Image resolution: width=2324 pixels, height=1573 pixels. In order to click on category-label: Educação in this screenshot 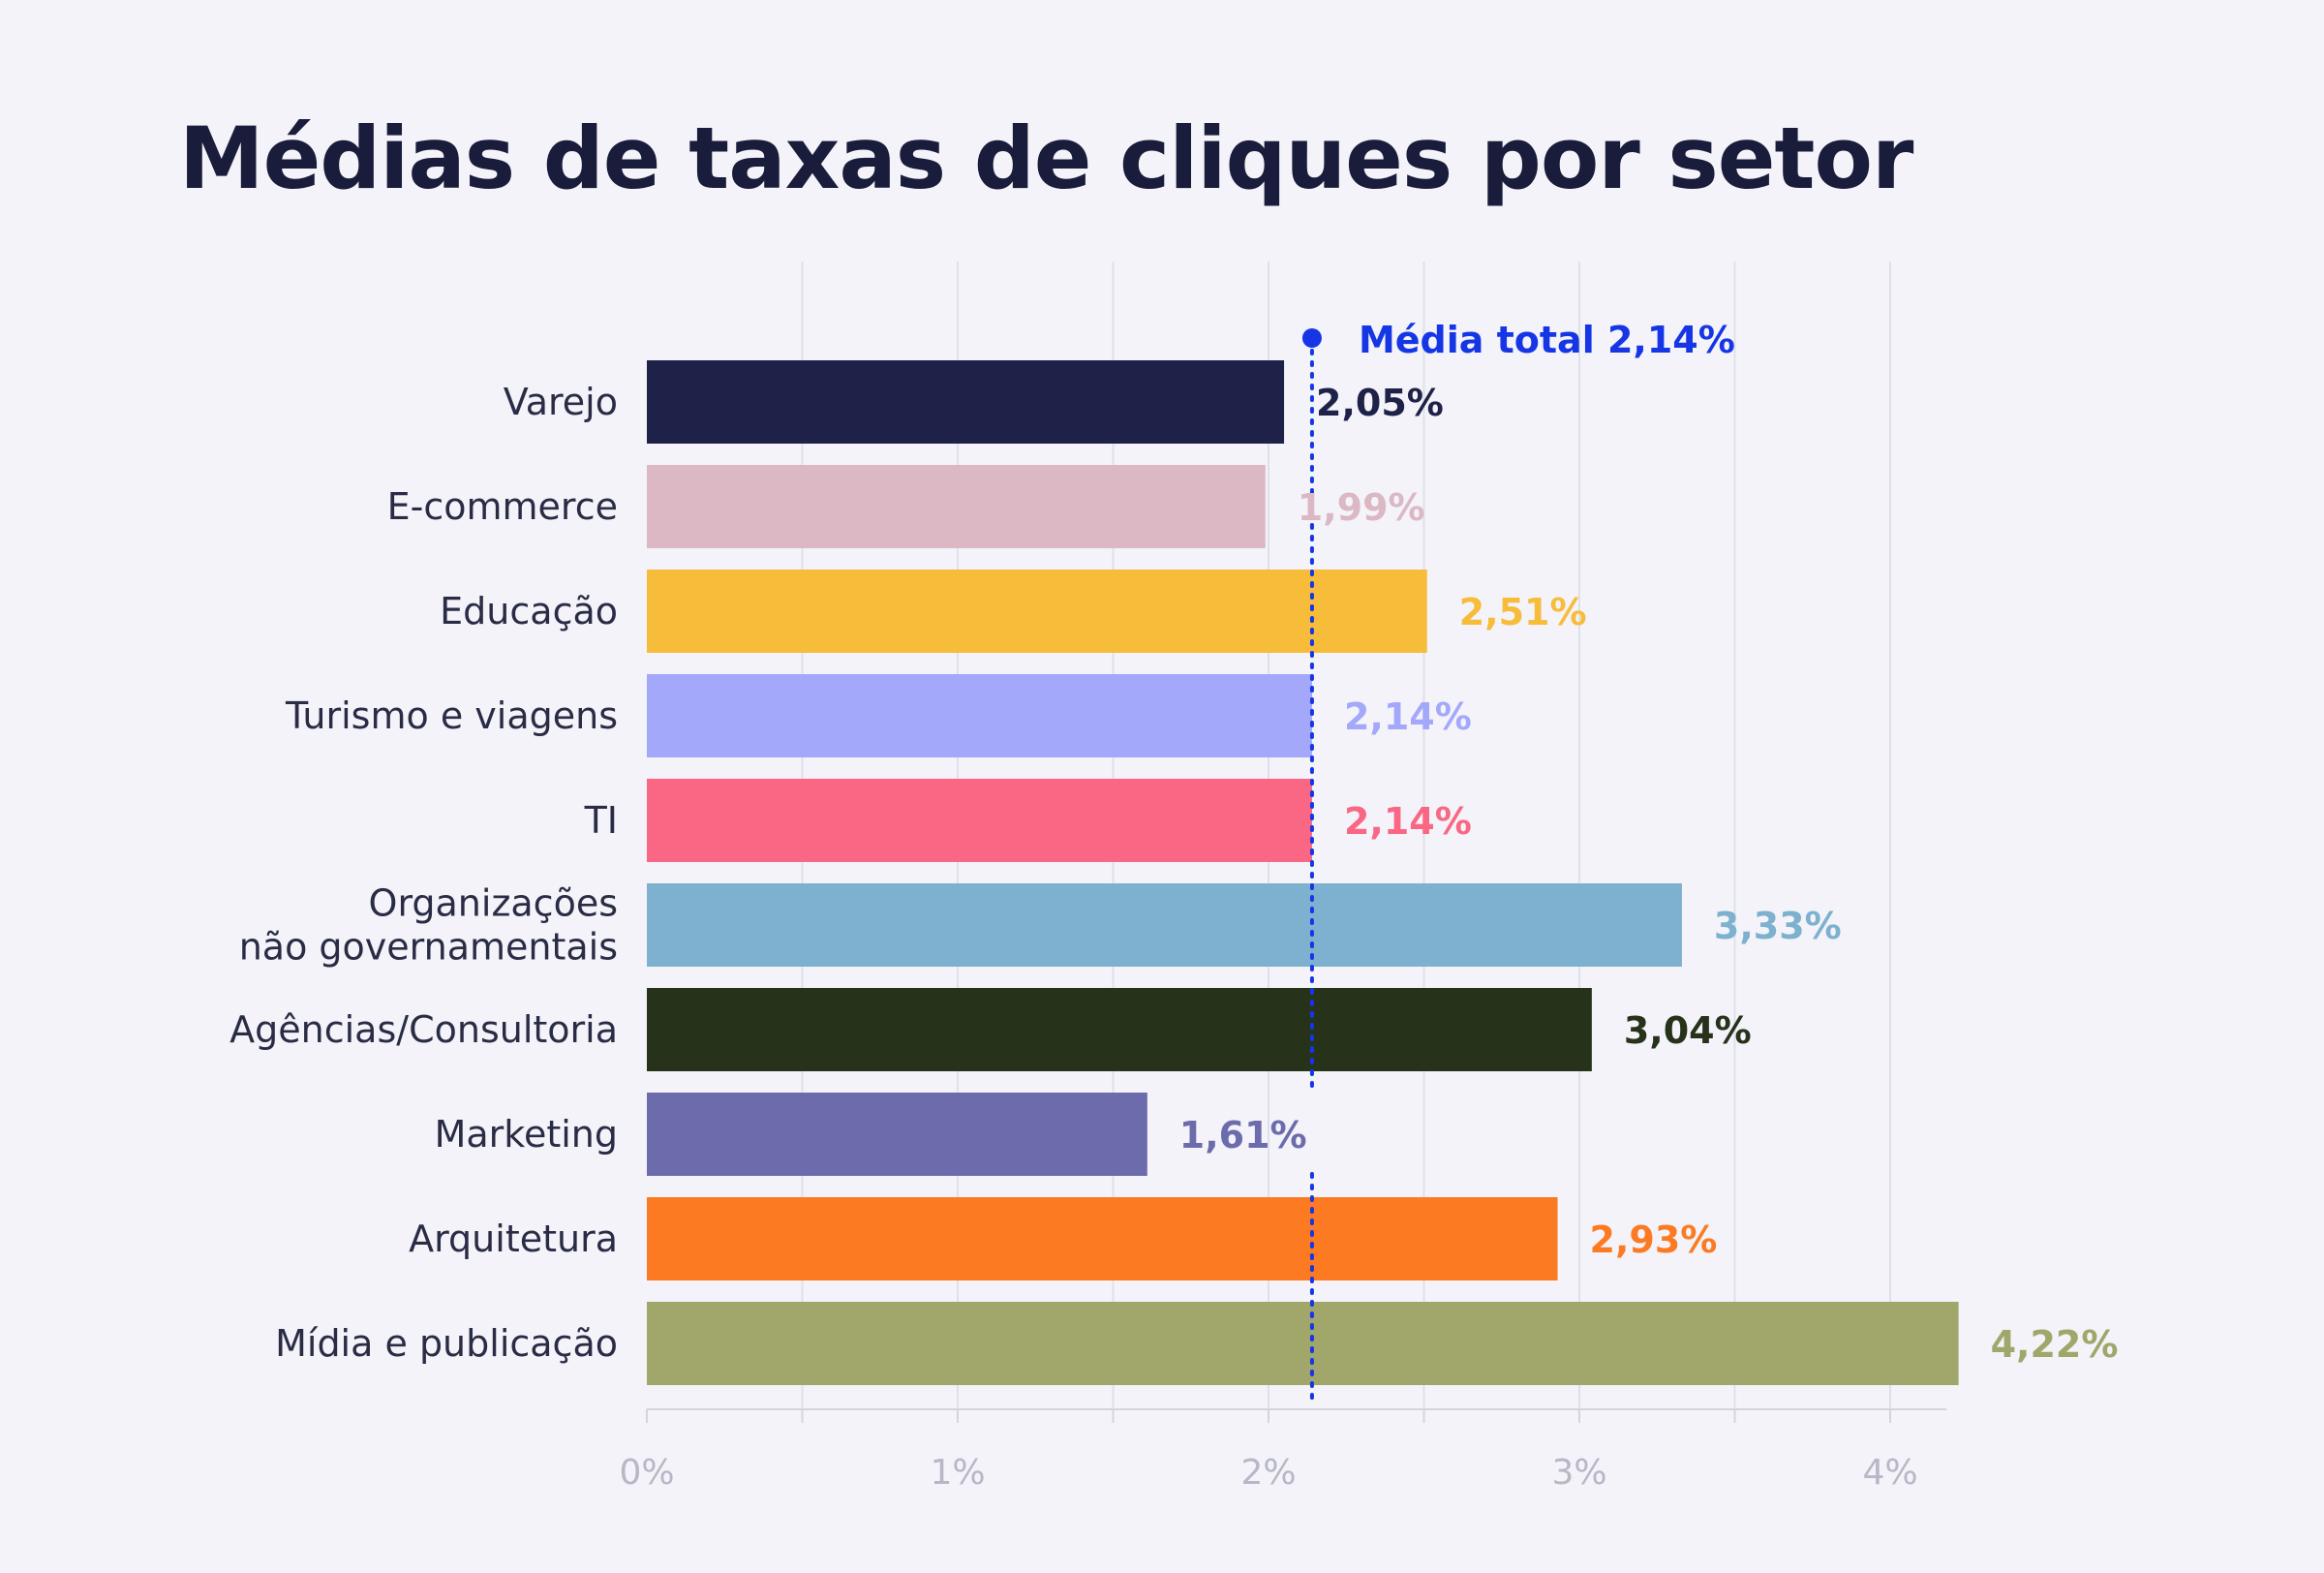, I will do `click(529, 611)`.